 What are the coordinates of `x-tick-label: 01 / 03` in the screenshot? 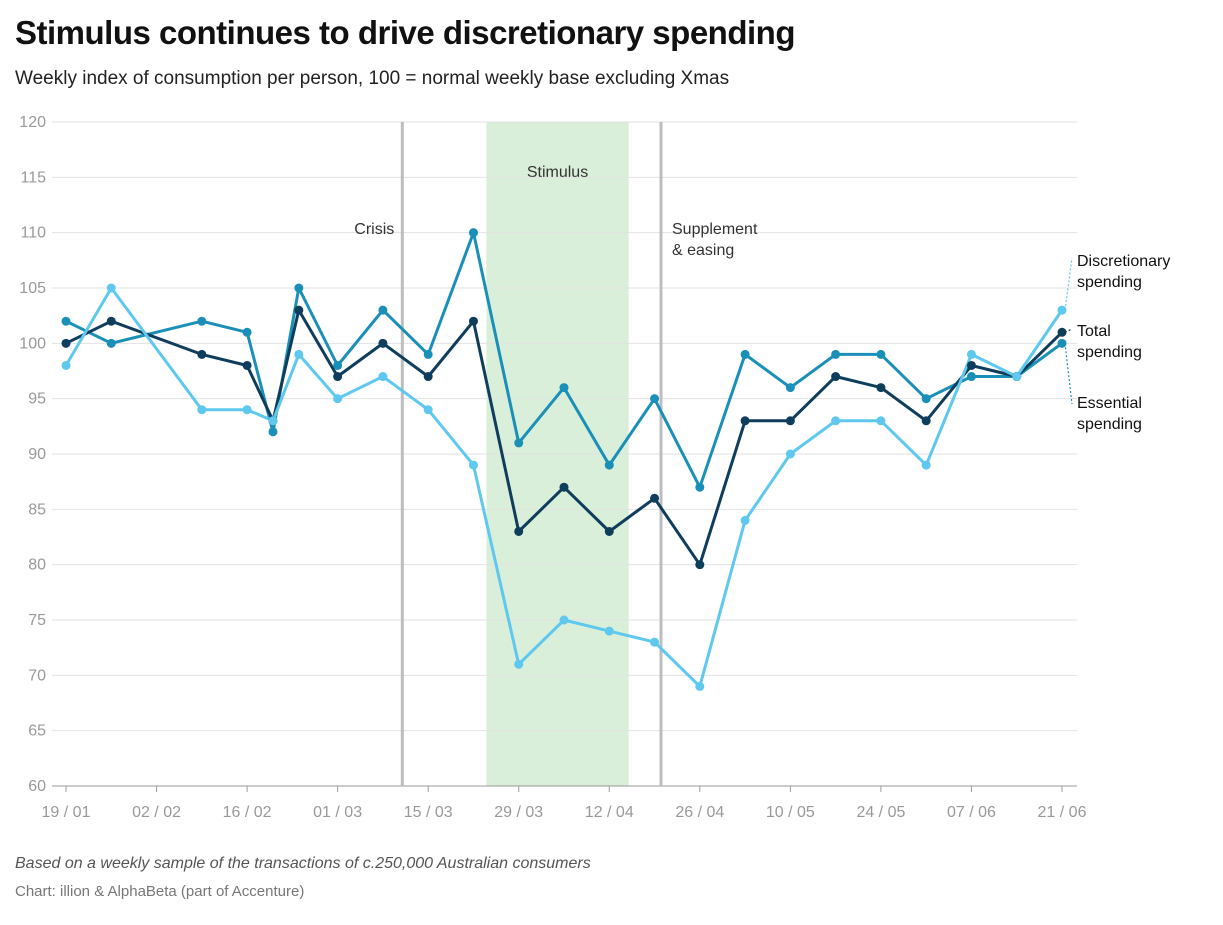 It's located at (337, 812).